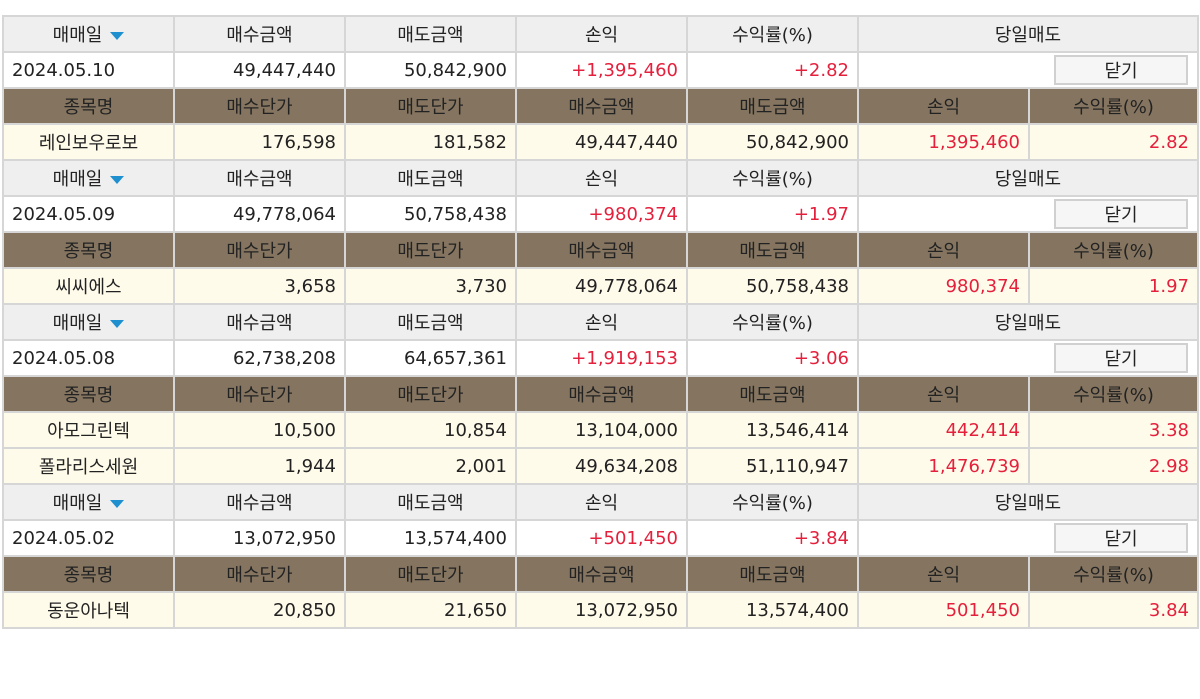 This screenshot has width=1200, height=699. What do you see at coordinates (943, 610) in the screenshot?
I see `profit: 501,450` at bounding box center [943, 610].